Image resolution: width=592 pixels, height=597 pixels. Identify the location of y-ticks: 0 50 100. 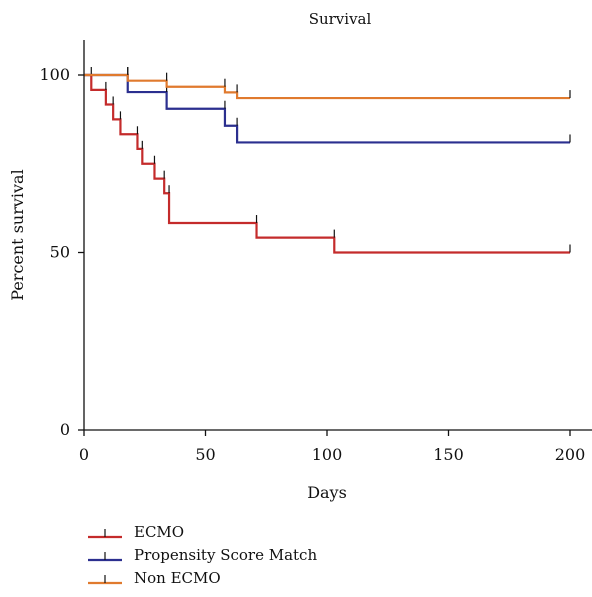
(61, 252).